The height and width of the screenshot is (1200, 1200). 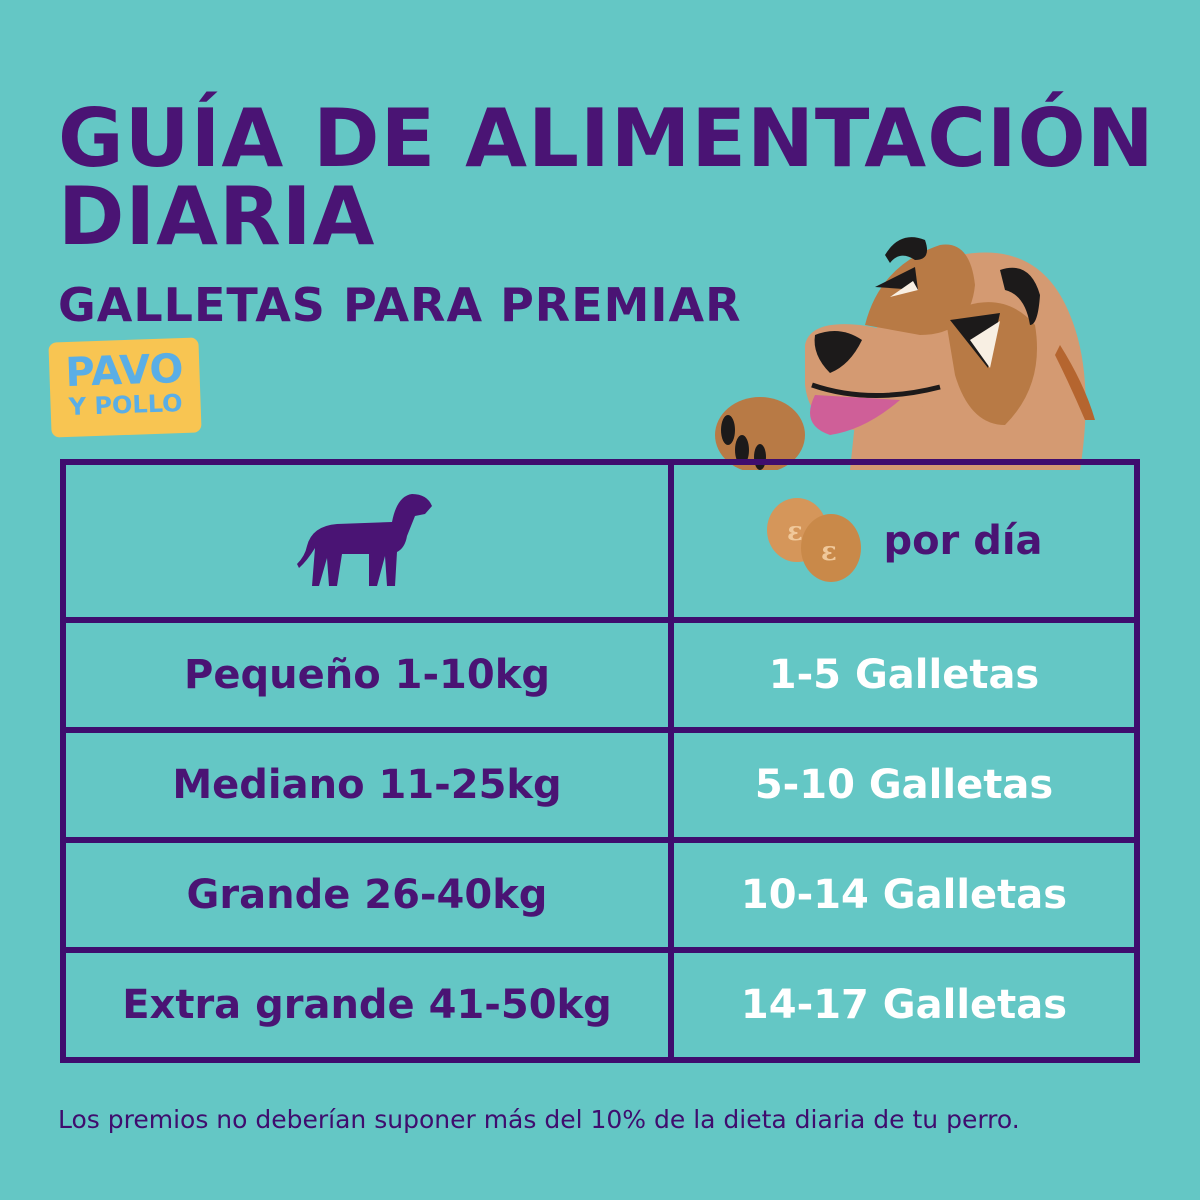 I want to click on biscuits-icon: ε ε, so click(x=814, y=540).